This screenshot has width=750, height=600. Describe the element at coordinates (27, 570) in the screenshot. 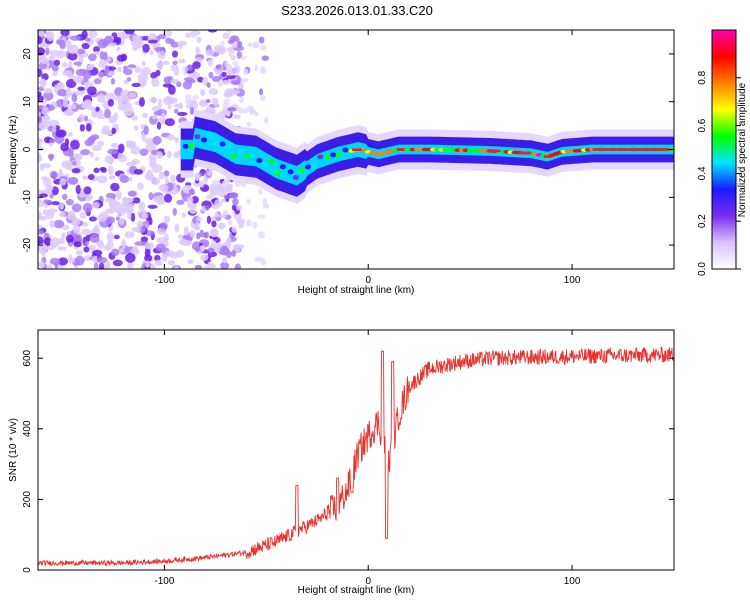

I see `y-tick-label: 0` at that location.